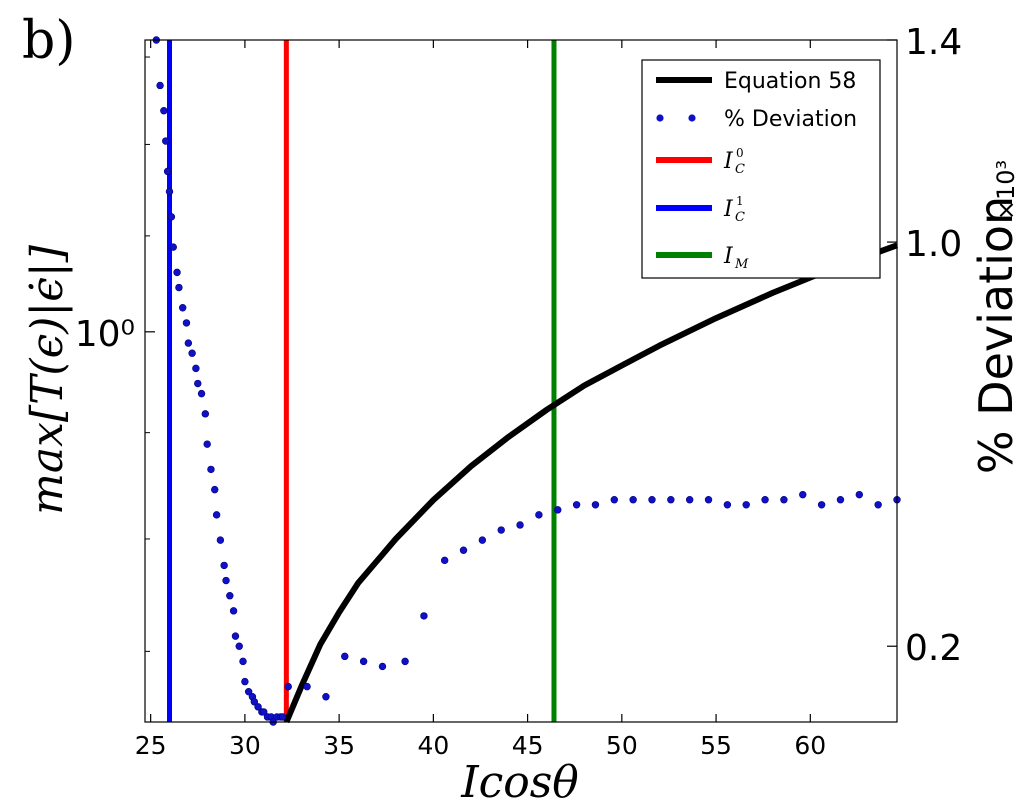 This screenshot has width=1033, height=812. I want to click on y-left-axis-label: max[T(ϵ)|ϵ̇|], so click(47, 379).